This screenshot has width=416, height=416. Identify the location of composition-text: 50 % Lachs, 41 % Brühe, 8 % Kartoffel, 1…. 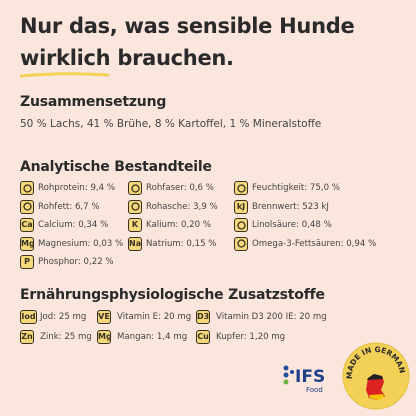
(171, 124).